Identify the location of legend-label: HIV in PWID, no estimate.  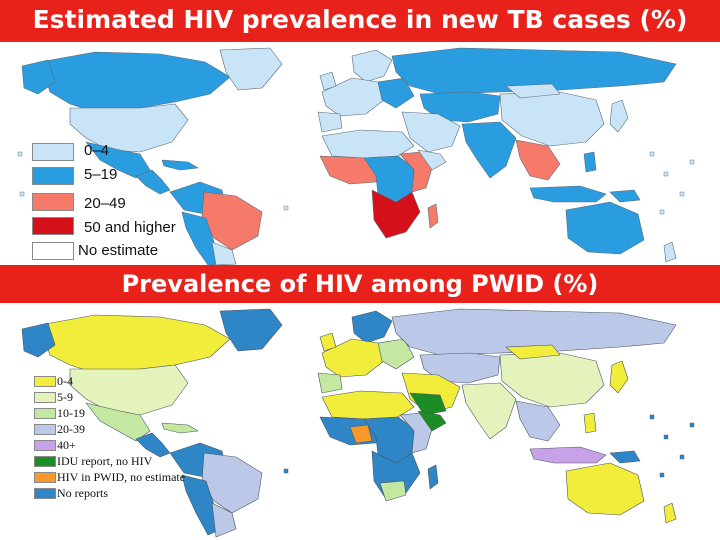
(121, 477).